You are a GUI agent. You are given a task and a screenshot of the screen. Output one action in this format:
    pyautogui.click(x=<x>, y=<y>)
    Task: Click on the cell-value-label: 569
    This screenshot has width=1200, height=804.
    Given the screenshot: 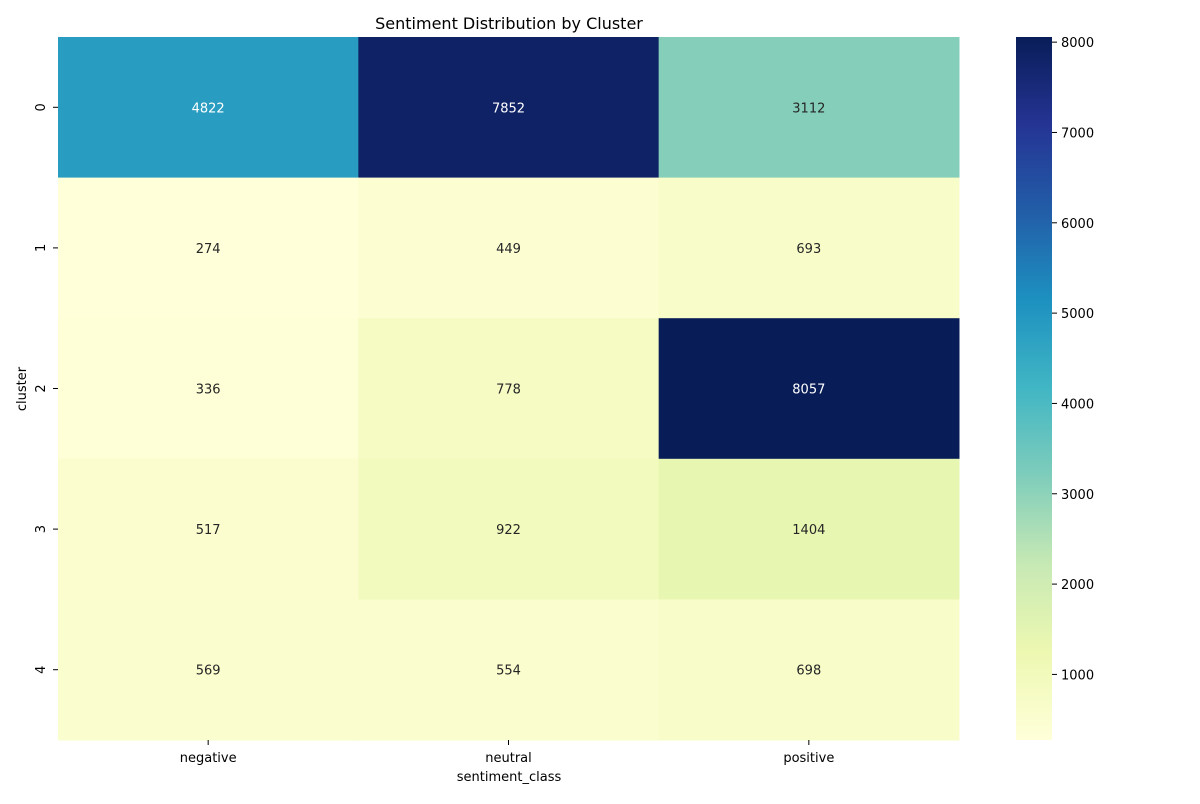 What is the action you would take?
    pyautogui.click(x=208, y=671)
    